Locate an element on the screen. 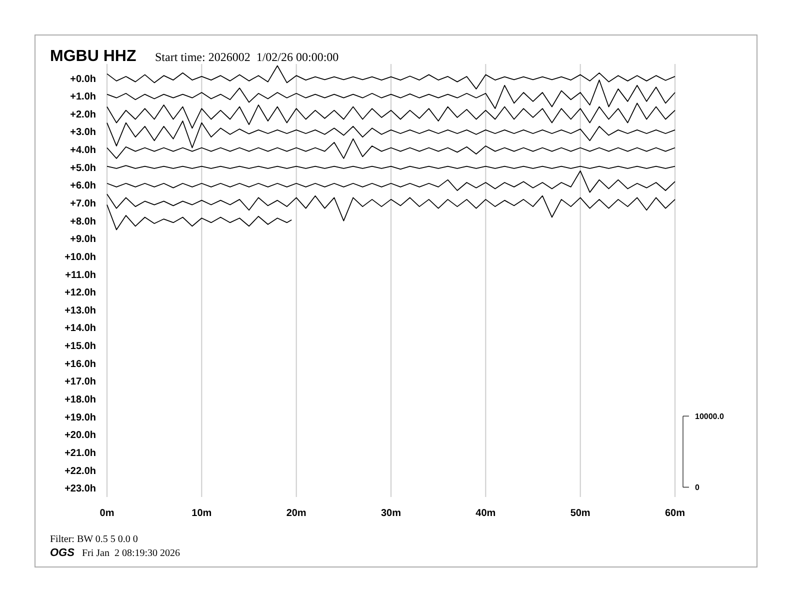 This screenshot has width=792, height=612. y-tick-label: +15.0h is located at coordinates (80, 346).